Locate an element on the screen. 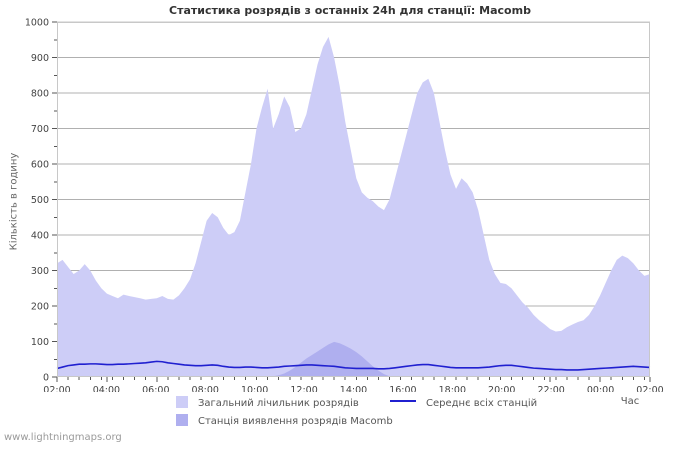  svg-text: 200 is located at coordinates (40, 307).